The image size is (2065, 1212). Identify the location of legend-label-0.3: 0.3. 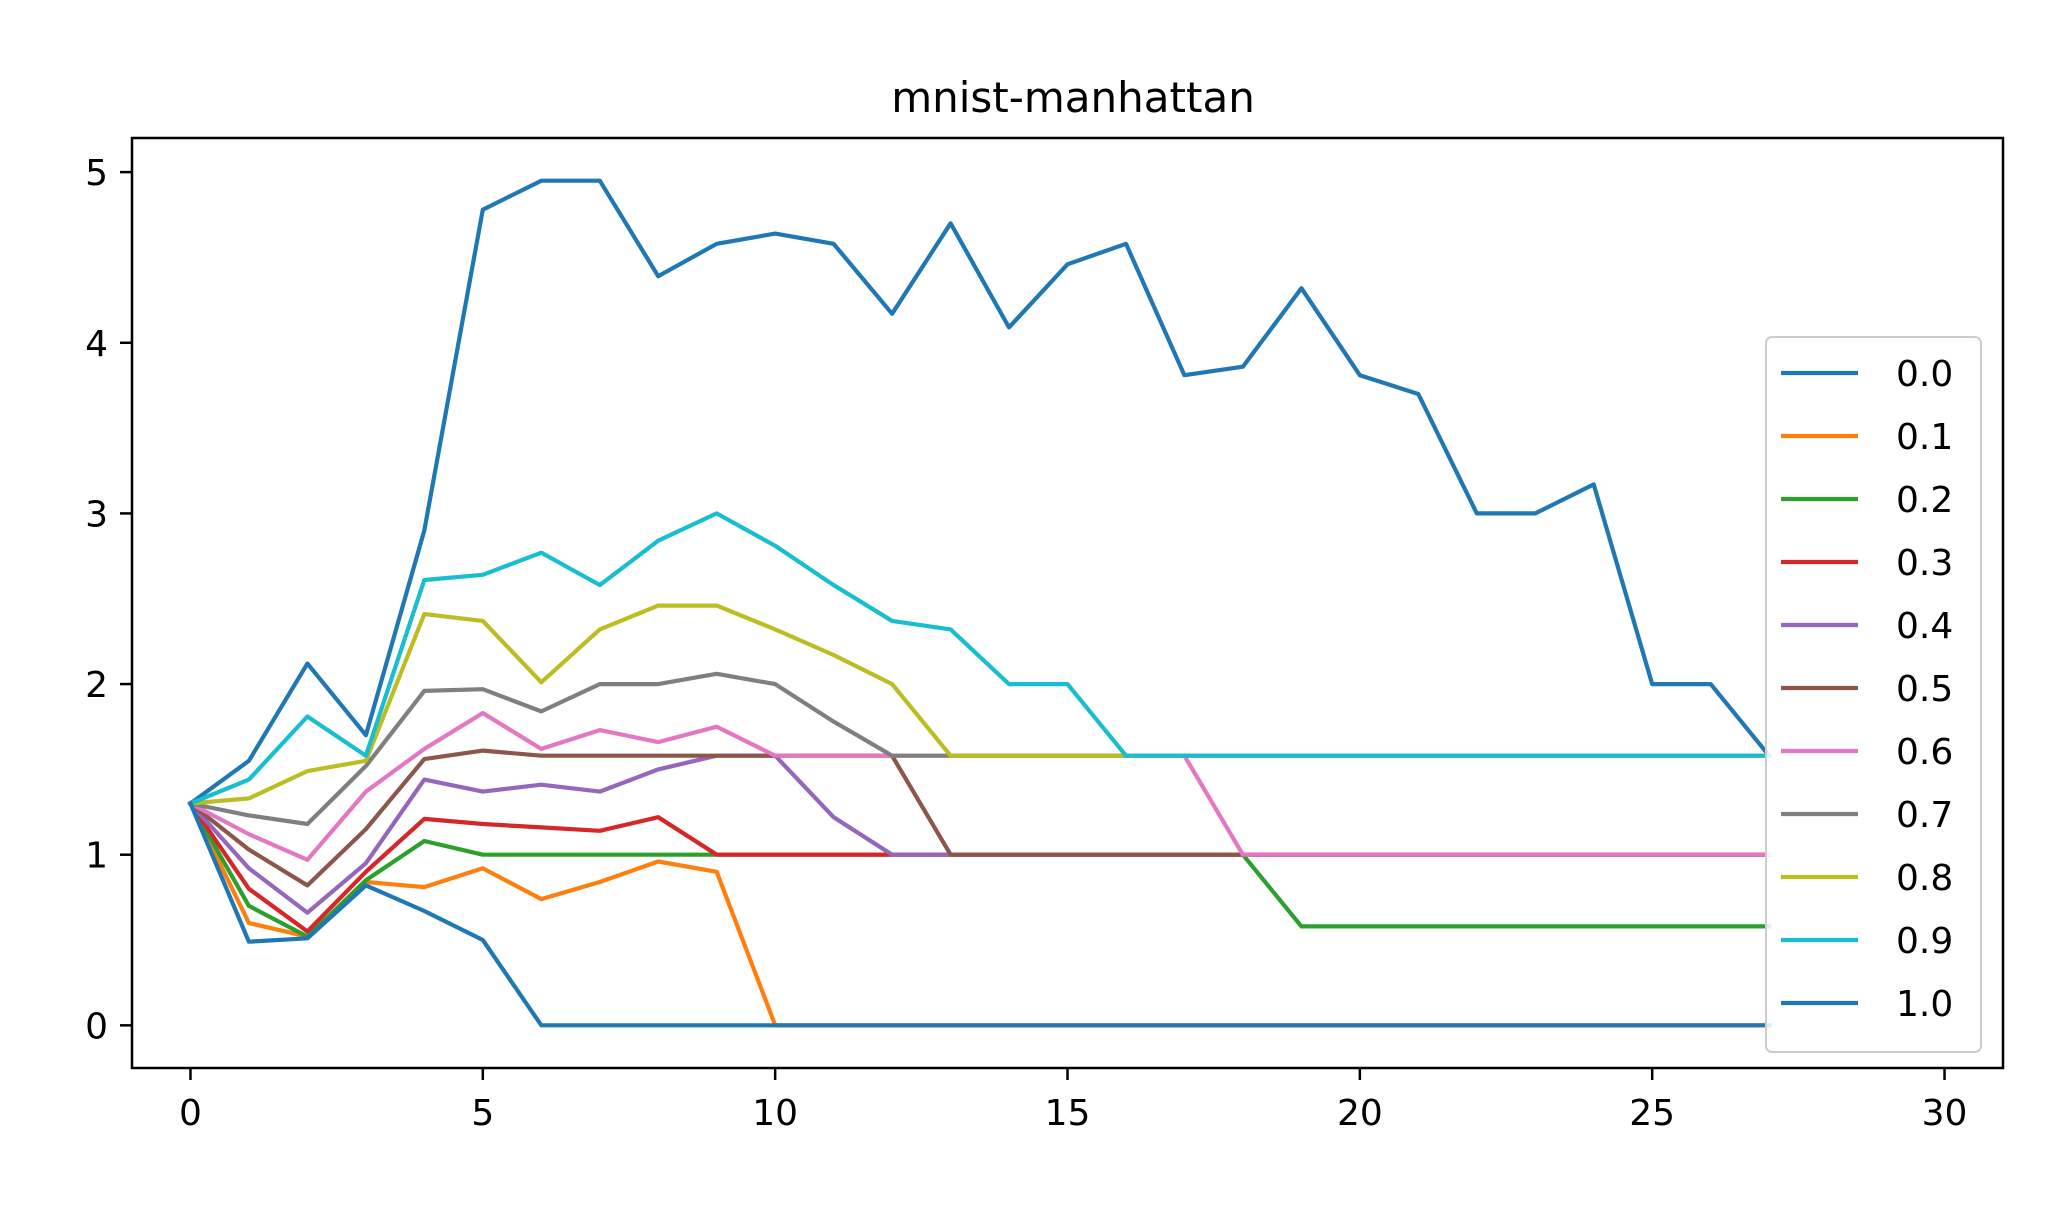
(1924, 563).